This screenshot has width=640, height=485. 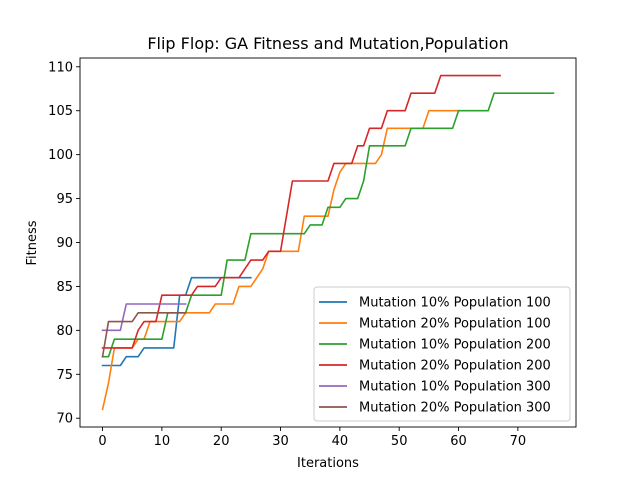 I want to click on y-tick-label: 70, so click(x=64, y=419).